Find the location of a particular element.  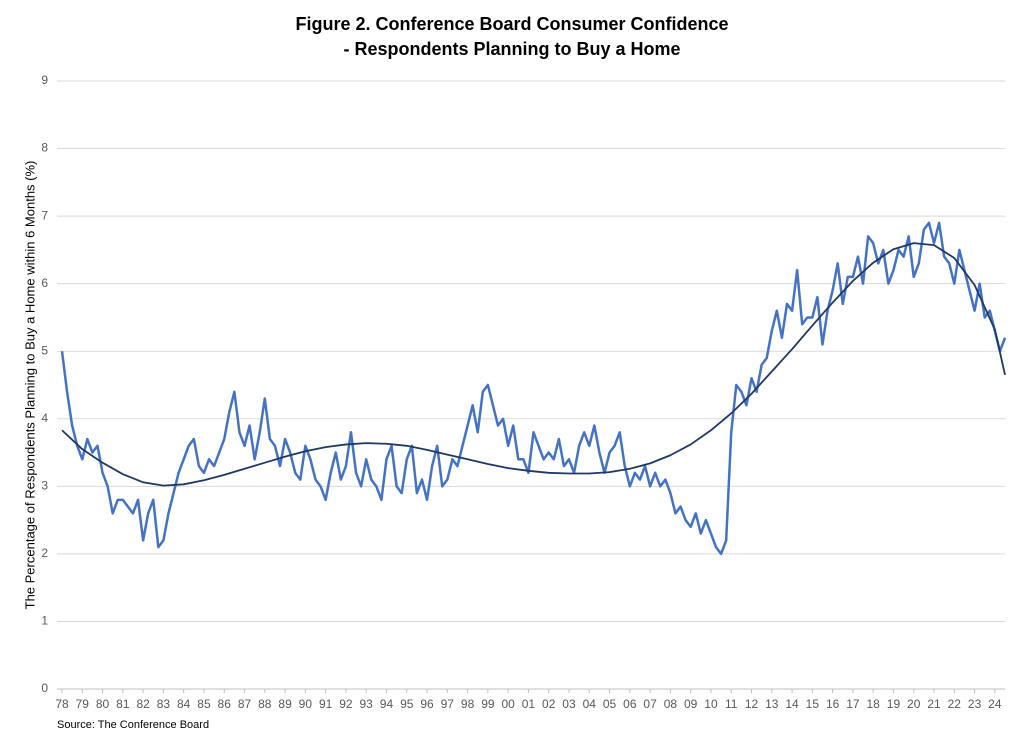

x-tick-label: 11 is located at coordinates (731, 704).